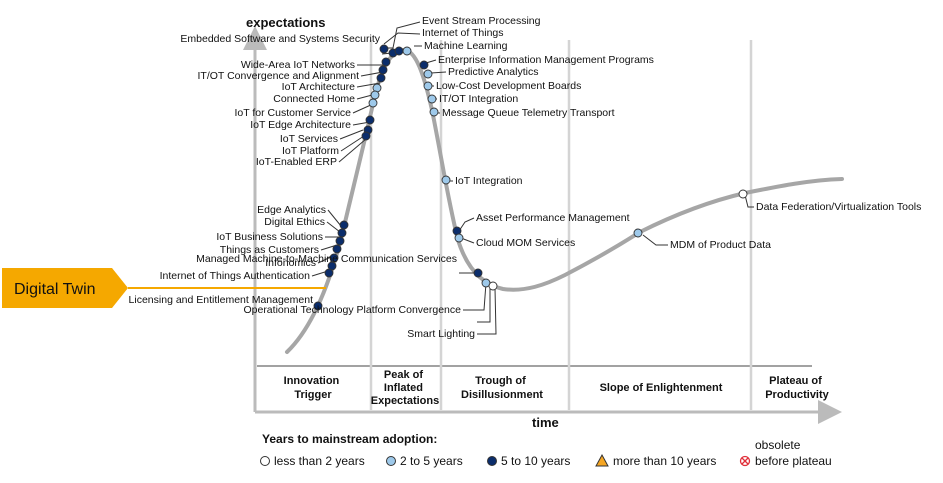  Describe the element at coordinates (838, 207) in the screenshot. I see `tech-label: Data Federation/Virtualization Tools` at that location.